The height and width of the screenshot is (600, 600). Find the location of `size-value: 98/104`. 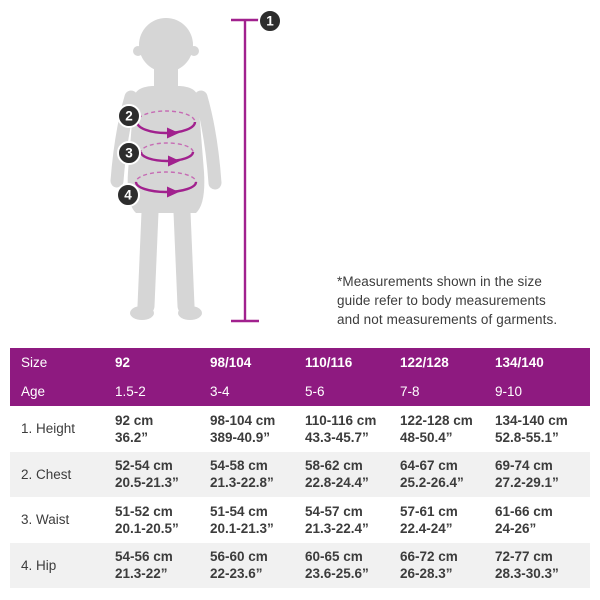

size-value: 98/104 is located at coordinates (231, 362).